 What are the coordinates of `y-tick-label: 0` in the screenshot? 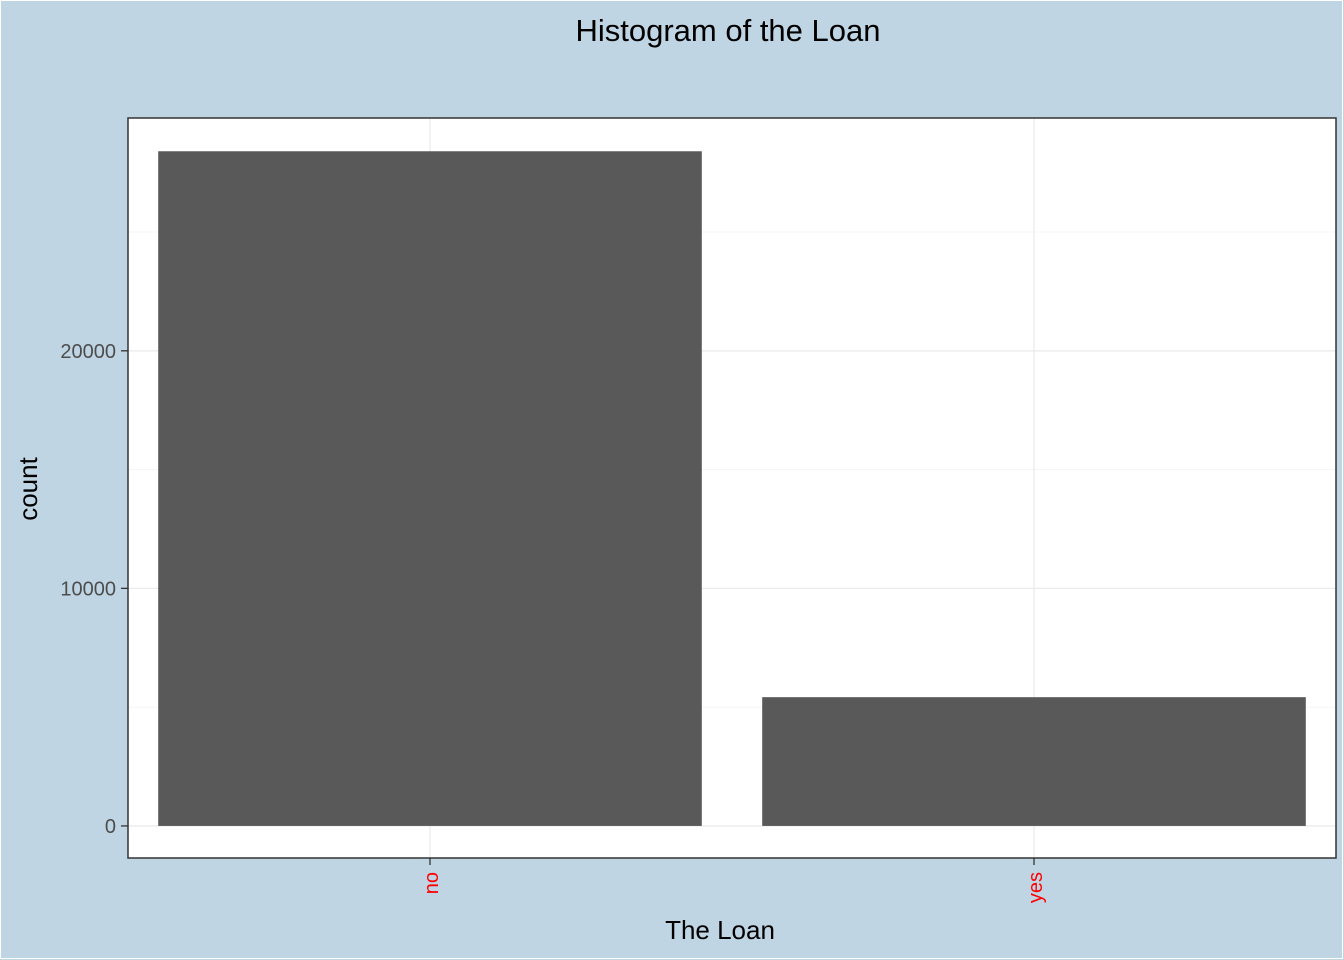 It's located at (110, 827).